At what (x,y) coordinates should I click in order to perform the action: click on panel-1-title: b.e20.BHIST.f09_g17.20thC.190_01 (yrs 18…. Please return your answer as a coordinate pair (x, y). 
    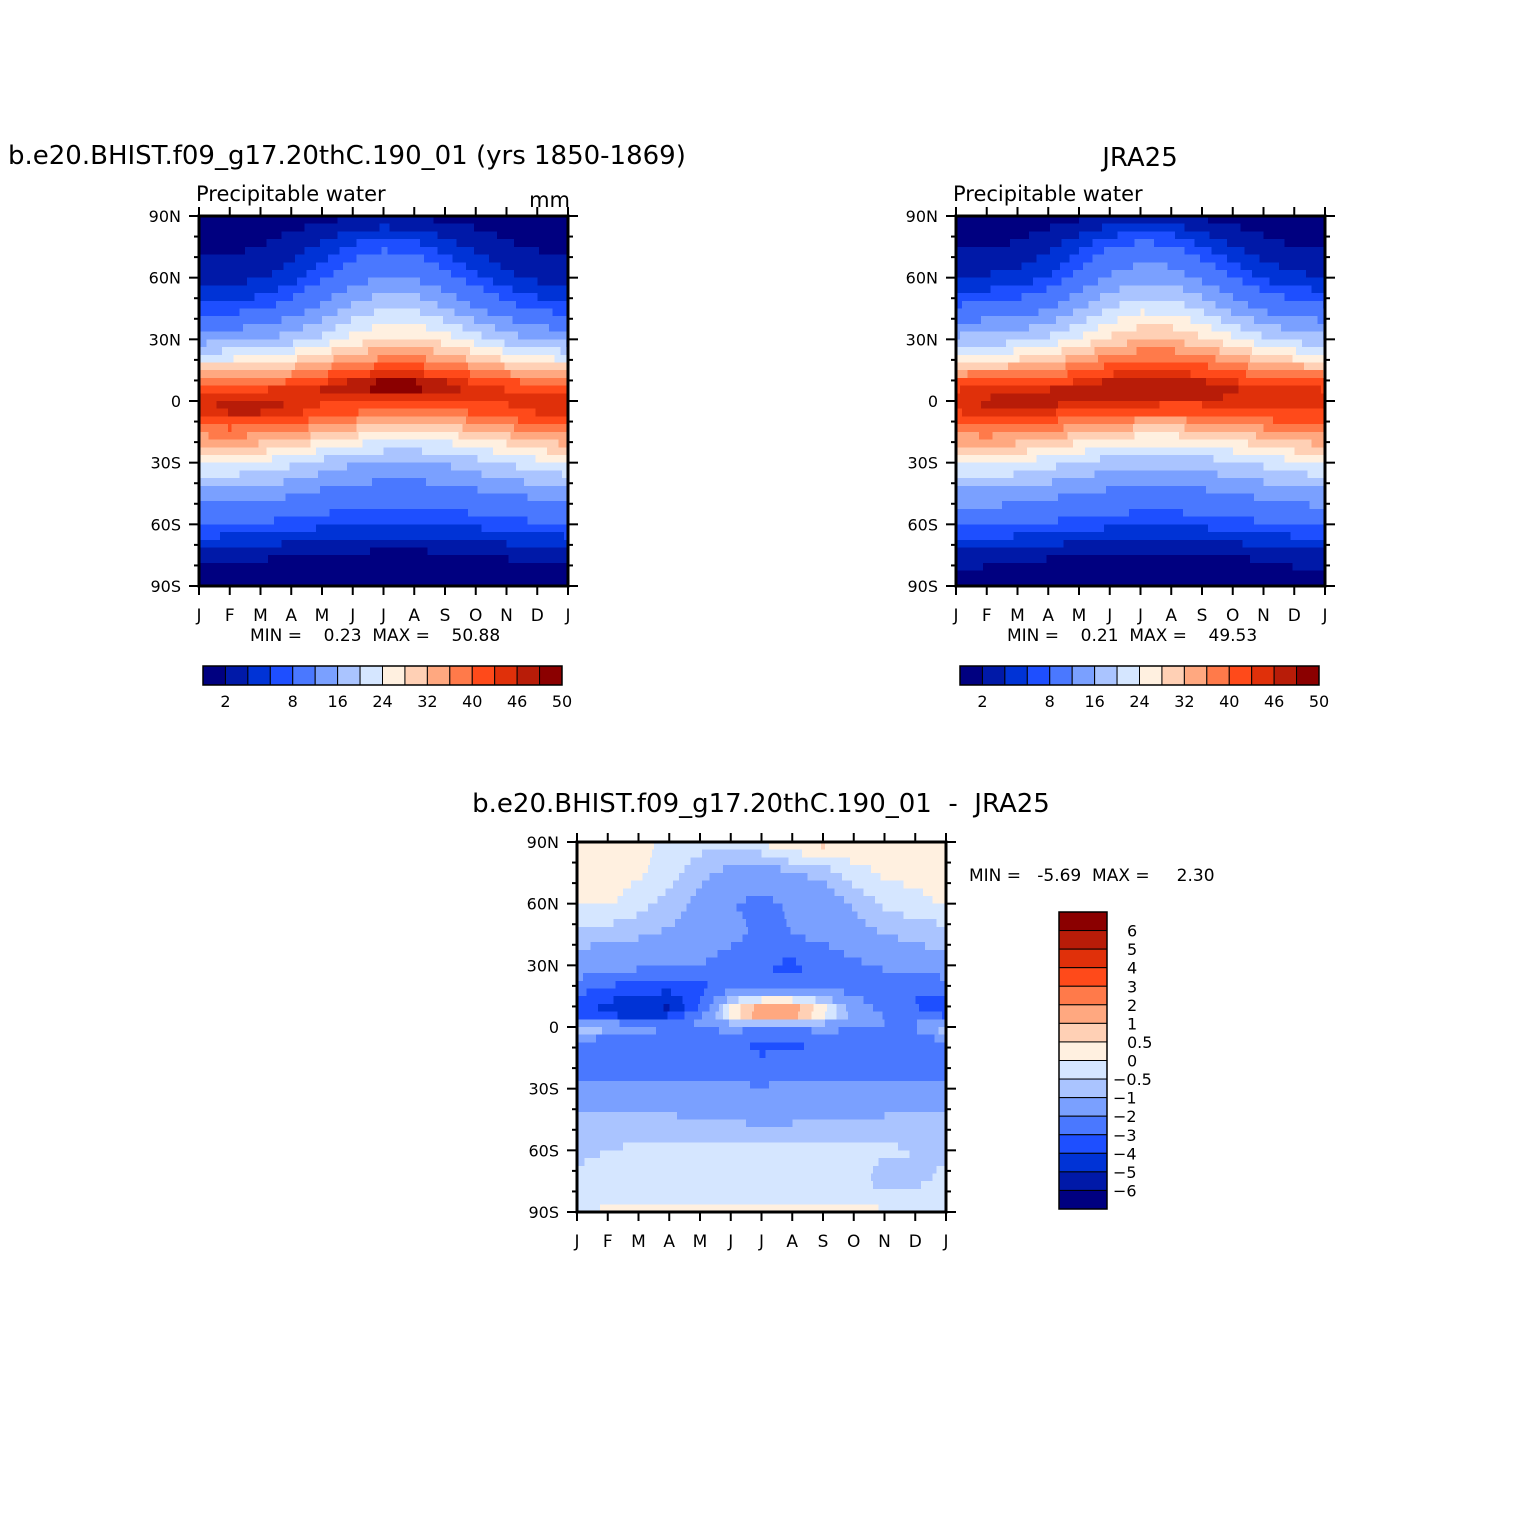
    Looking at the image, I should click on (347, 156).